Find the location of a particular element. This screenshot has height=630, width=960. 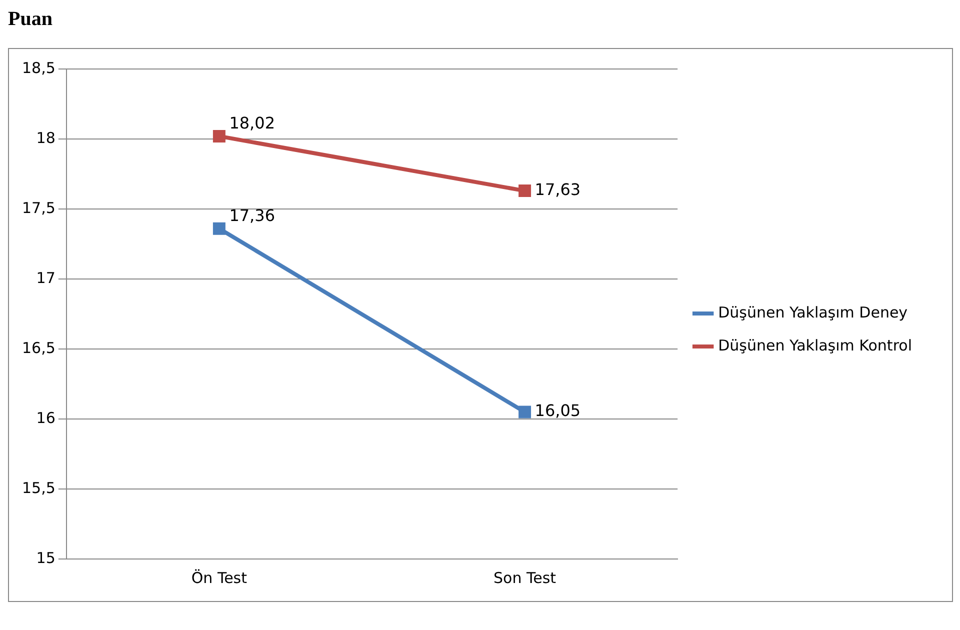

y-tick-label: 16 is located at coordinates (46, 417).